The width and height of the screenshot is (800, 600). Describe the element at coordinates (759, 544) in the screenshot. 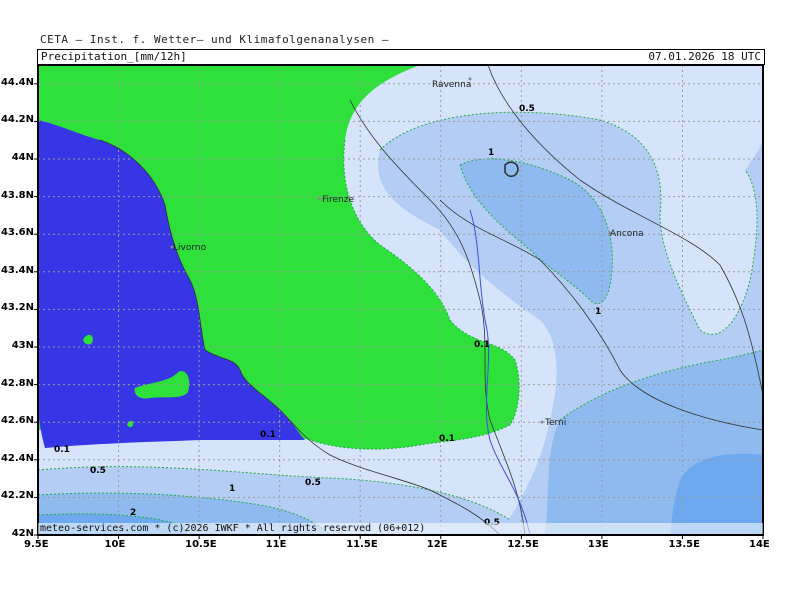

I see `lon-tick-label: 14E` at that location.